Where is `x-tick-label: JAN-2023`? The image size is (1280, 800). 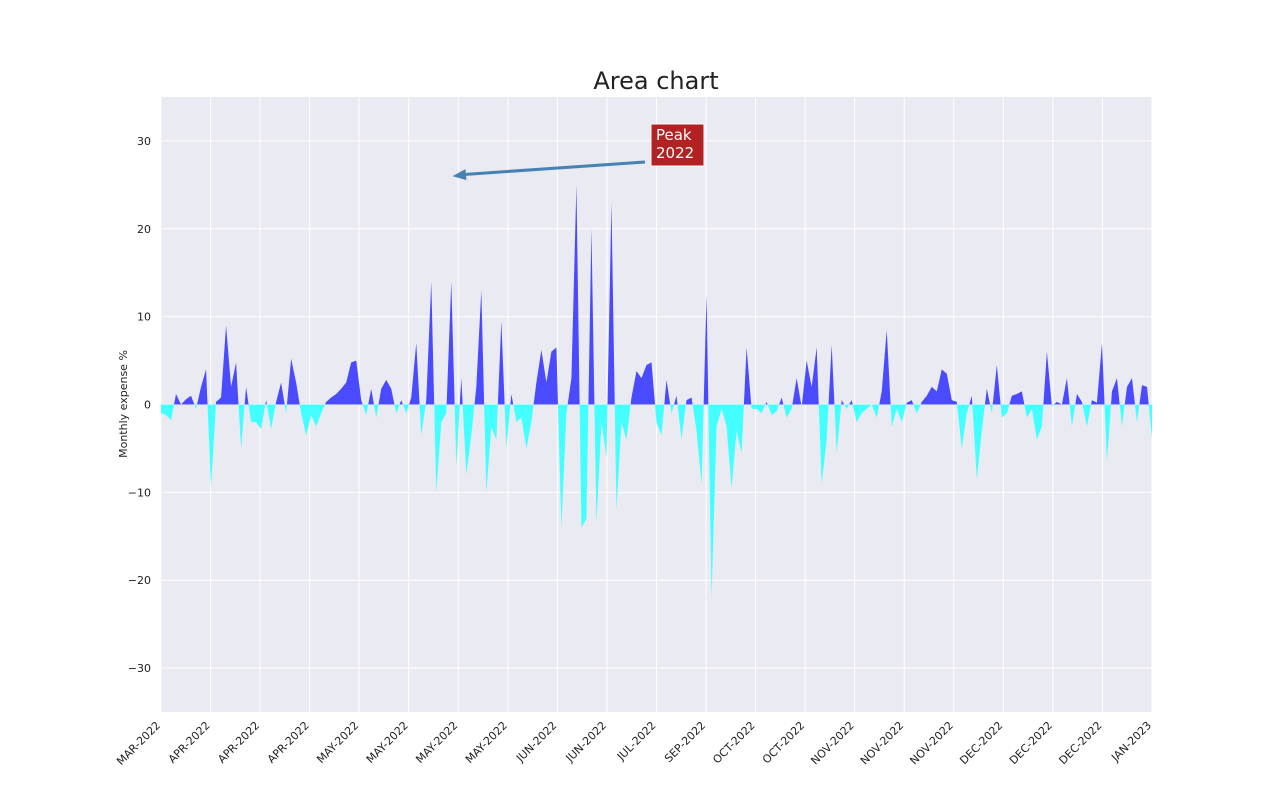
x-tick-label: JAN-2023 is located at coordinates (1131, 742).